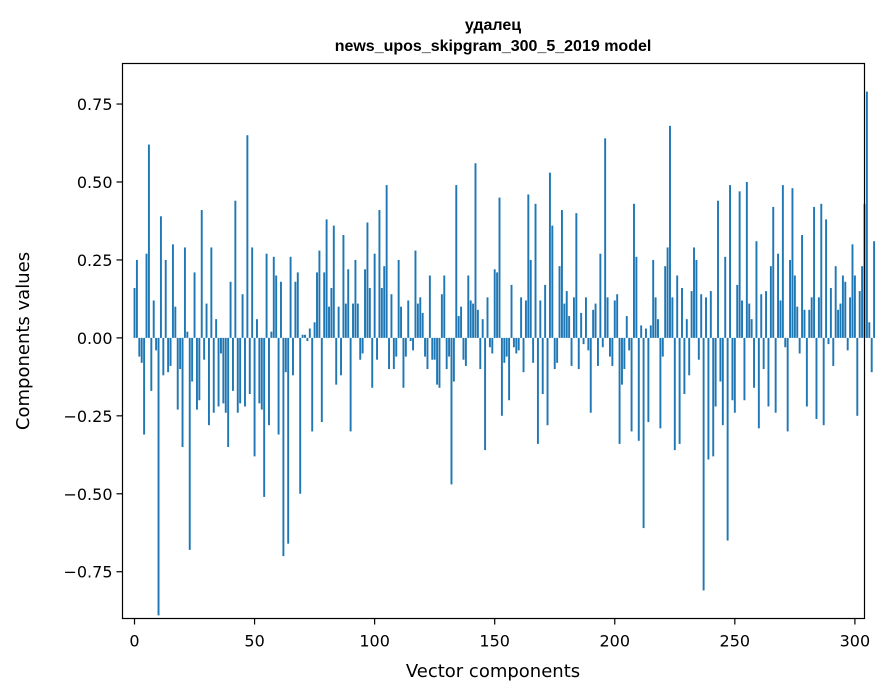 This screenshot has width=880, height=696. What do you see at coordinates (95, 260) in the screenshot?
I see `y-tick-label-2: 0.25` at bounding box center [95, 260].